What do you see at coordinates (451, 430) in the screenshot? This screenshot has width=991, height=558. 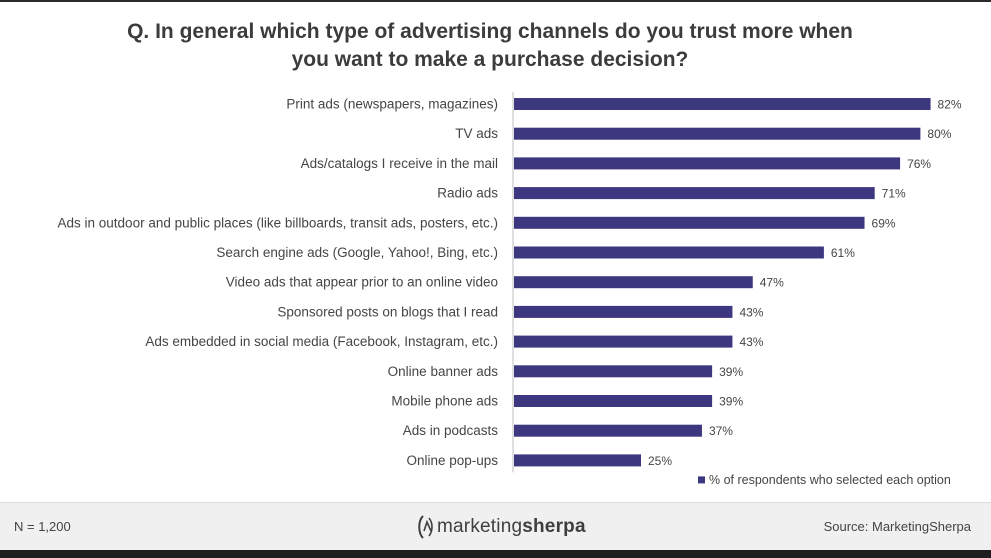 I see `category-label: Ads in podcasts` at bounding box center [451, 430].